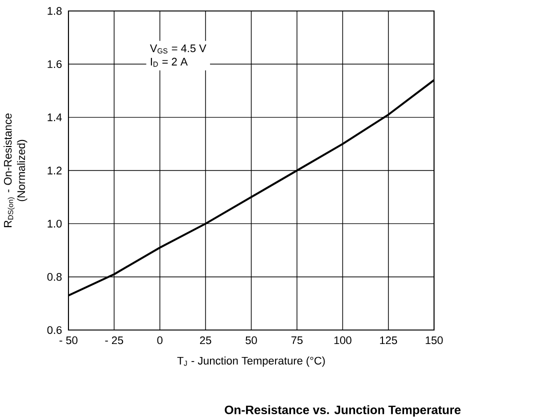 The image size is (541, 420). What do you see at coordinates (251, 340) in the screenshot?
I see `x-tick-label: 50` at bounding box center [251, 340].